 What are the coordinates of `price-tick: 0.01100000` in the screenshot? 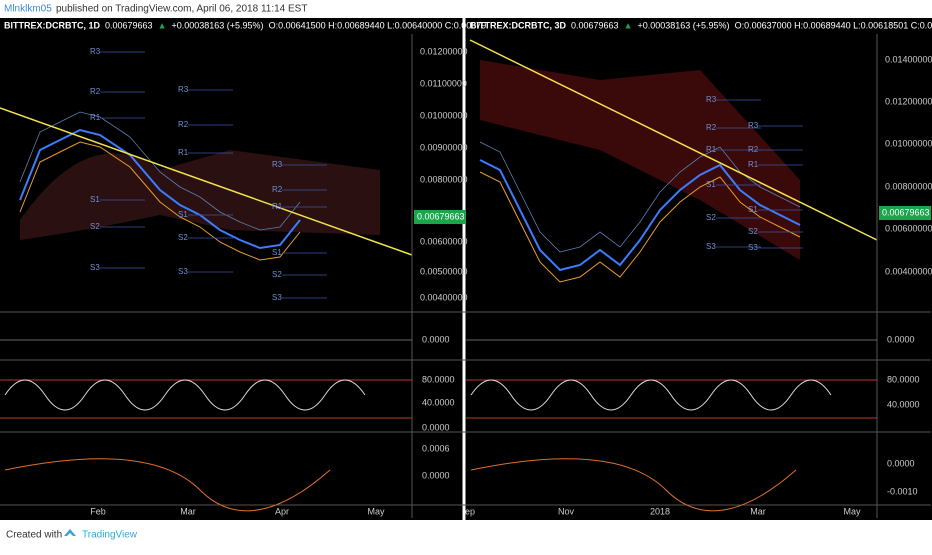 It's located at (443, 83).